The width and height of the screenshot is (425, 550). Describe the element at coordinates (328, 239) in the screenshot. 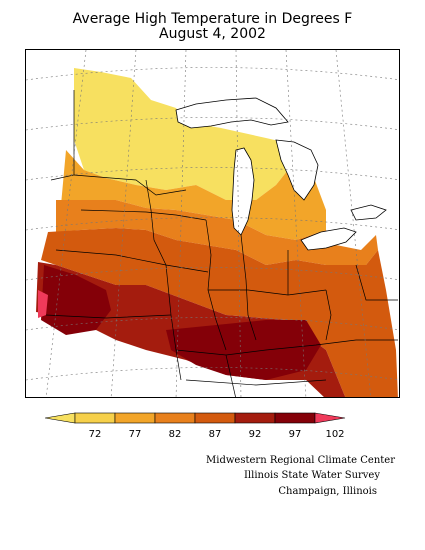

I see `lake-erie` at that location.